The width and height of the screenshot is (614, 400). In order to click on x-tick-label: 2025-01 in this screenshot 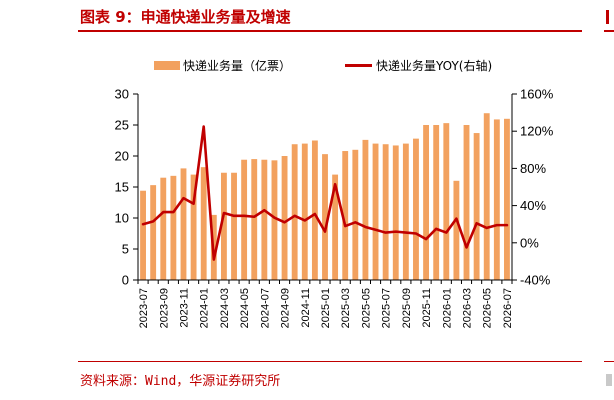, I will do `click(326, 308)`.